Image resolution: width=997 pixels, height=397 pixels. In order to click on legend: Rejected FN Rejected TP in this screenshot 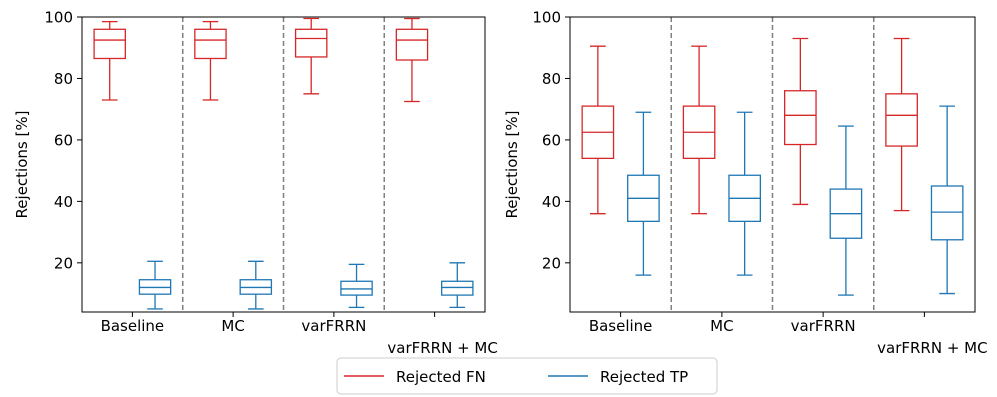, I will do `click(527, 376)`.